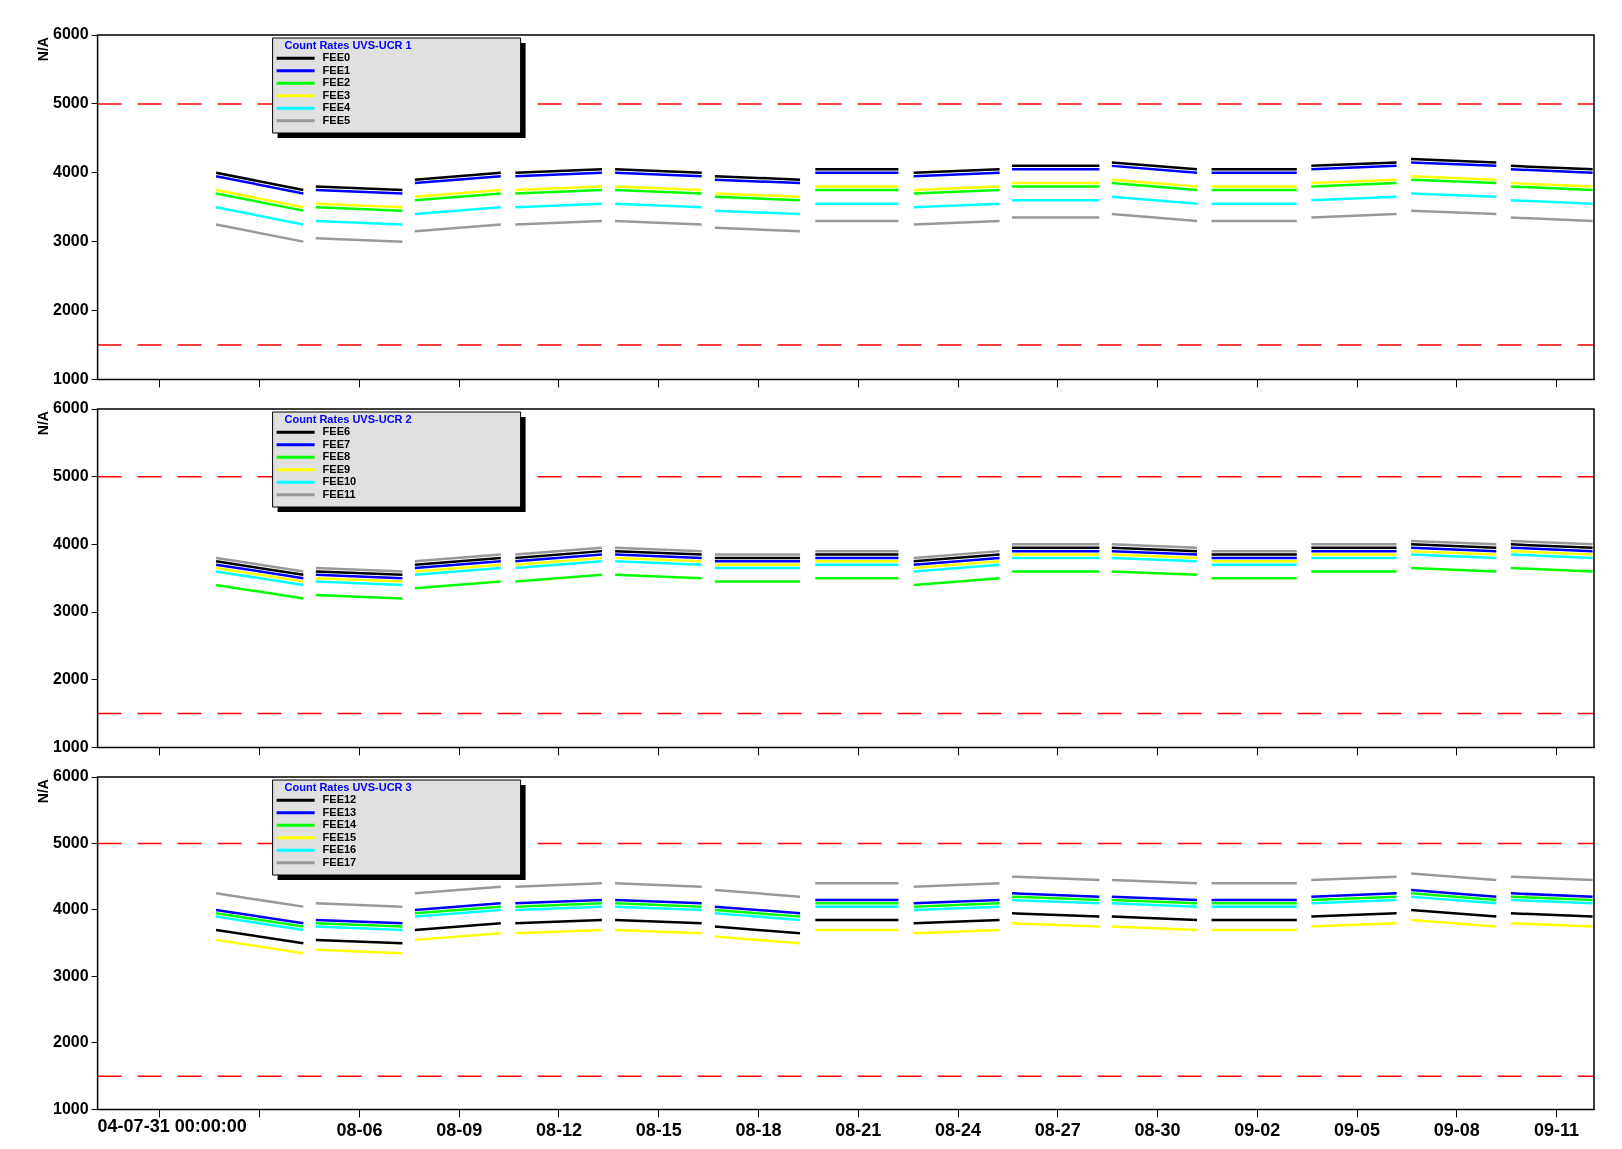  Describe the element at coordinates (336, 57) in the screenshot. I see `legend-label: FEE0` at that location.